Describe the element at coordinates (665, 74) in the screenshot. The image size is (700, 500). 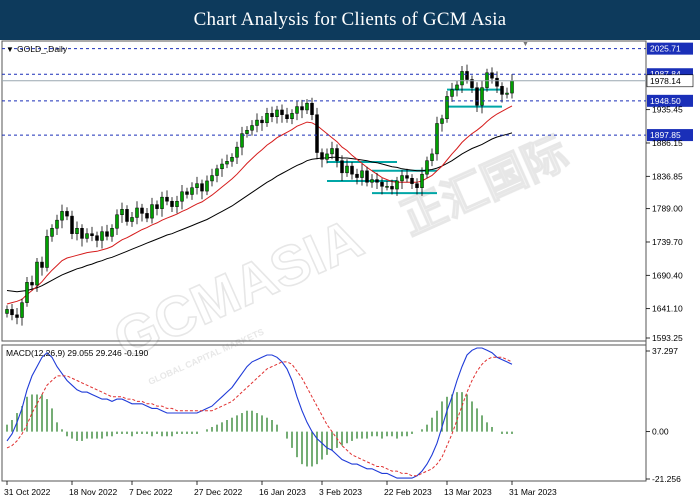
I see `level-badge-text: 1987.84` at that location.